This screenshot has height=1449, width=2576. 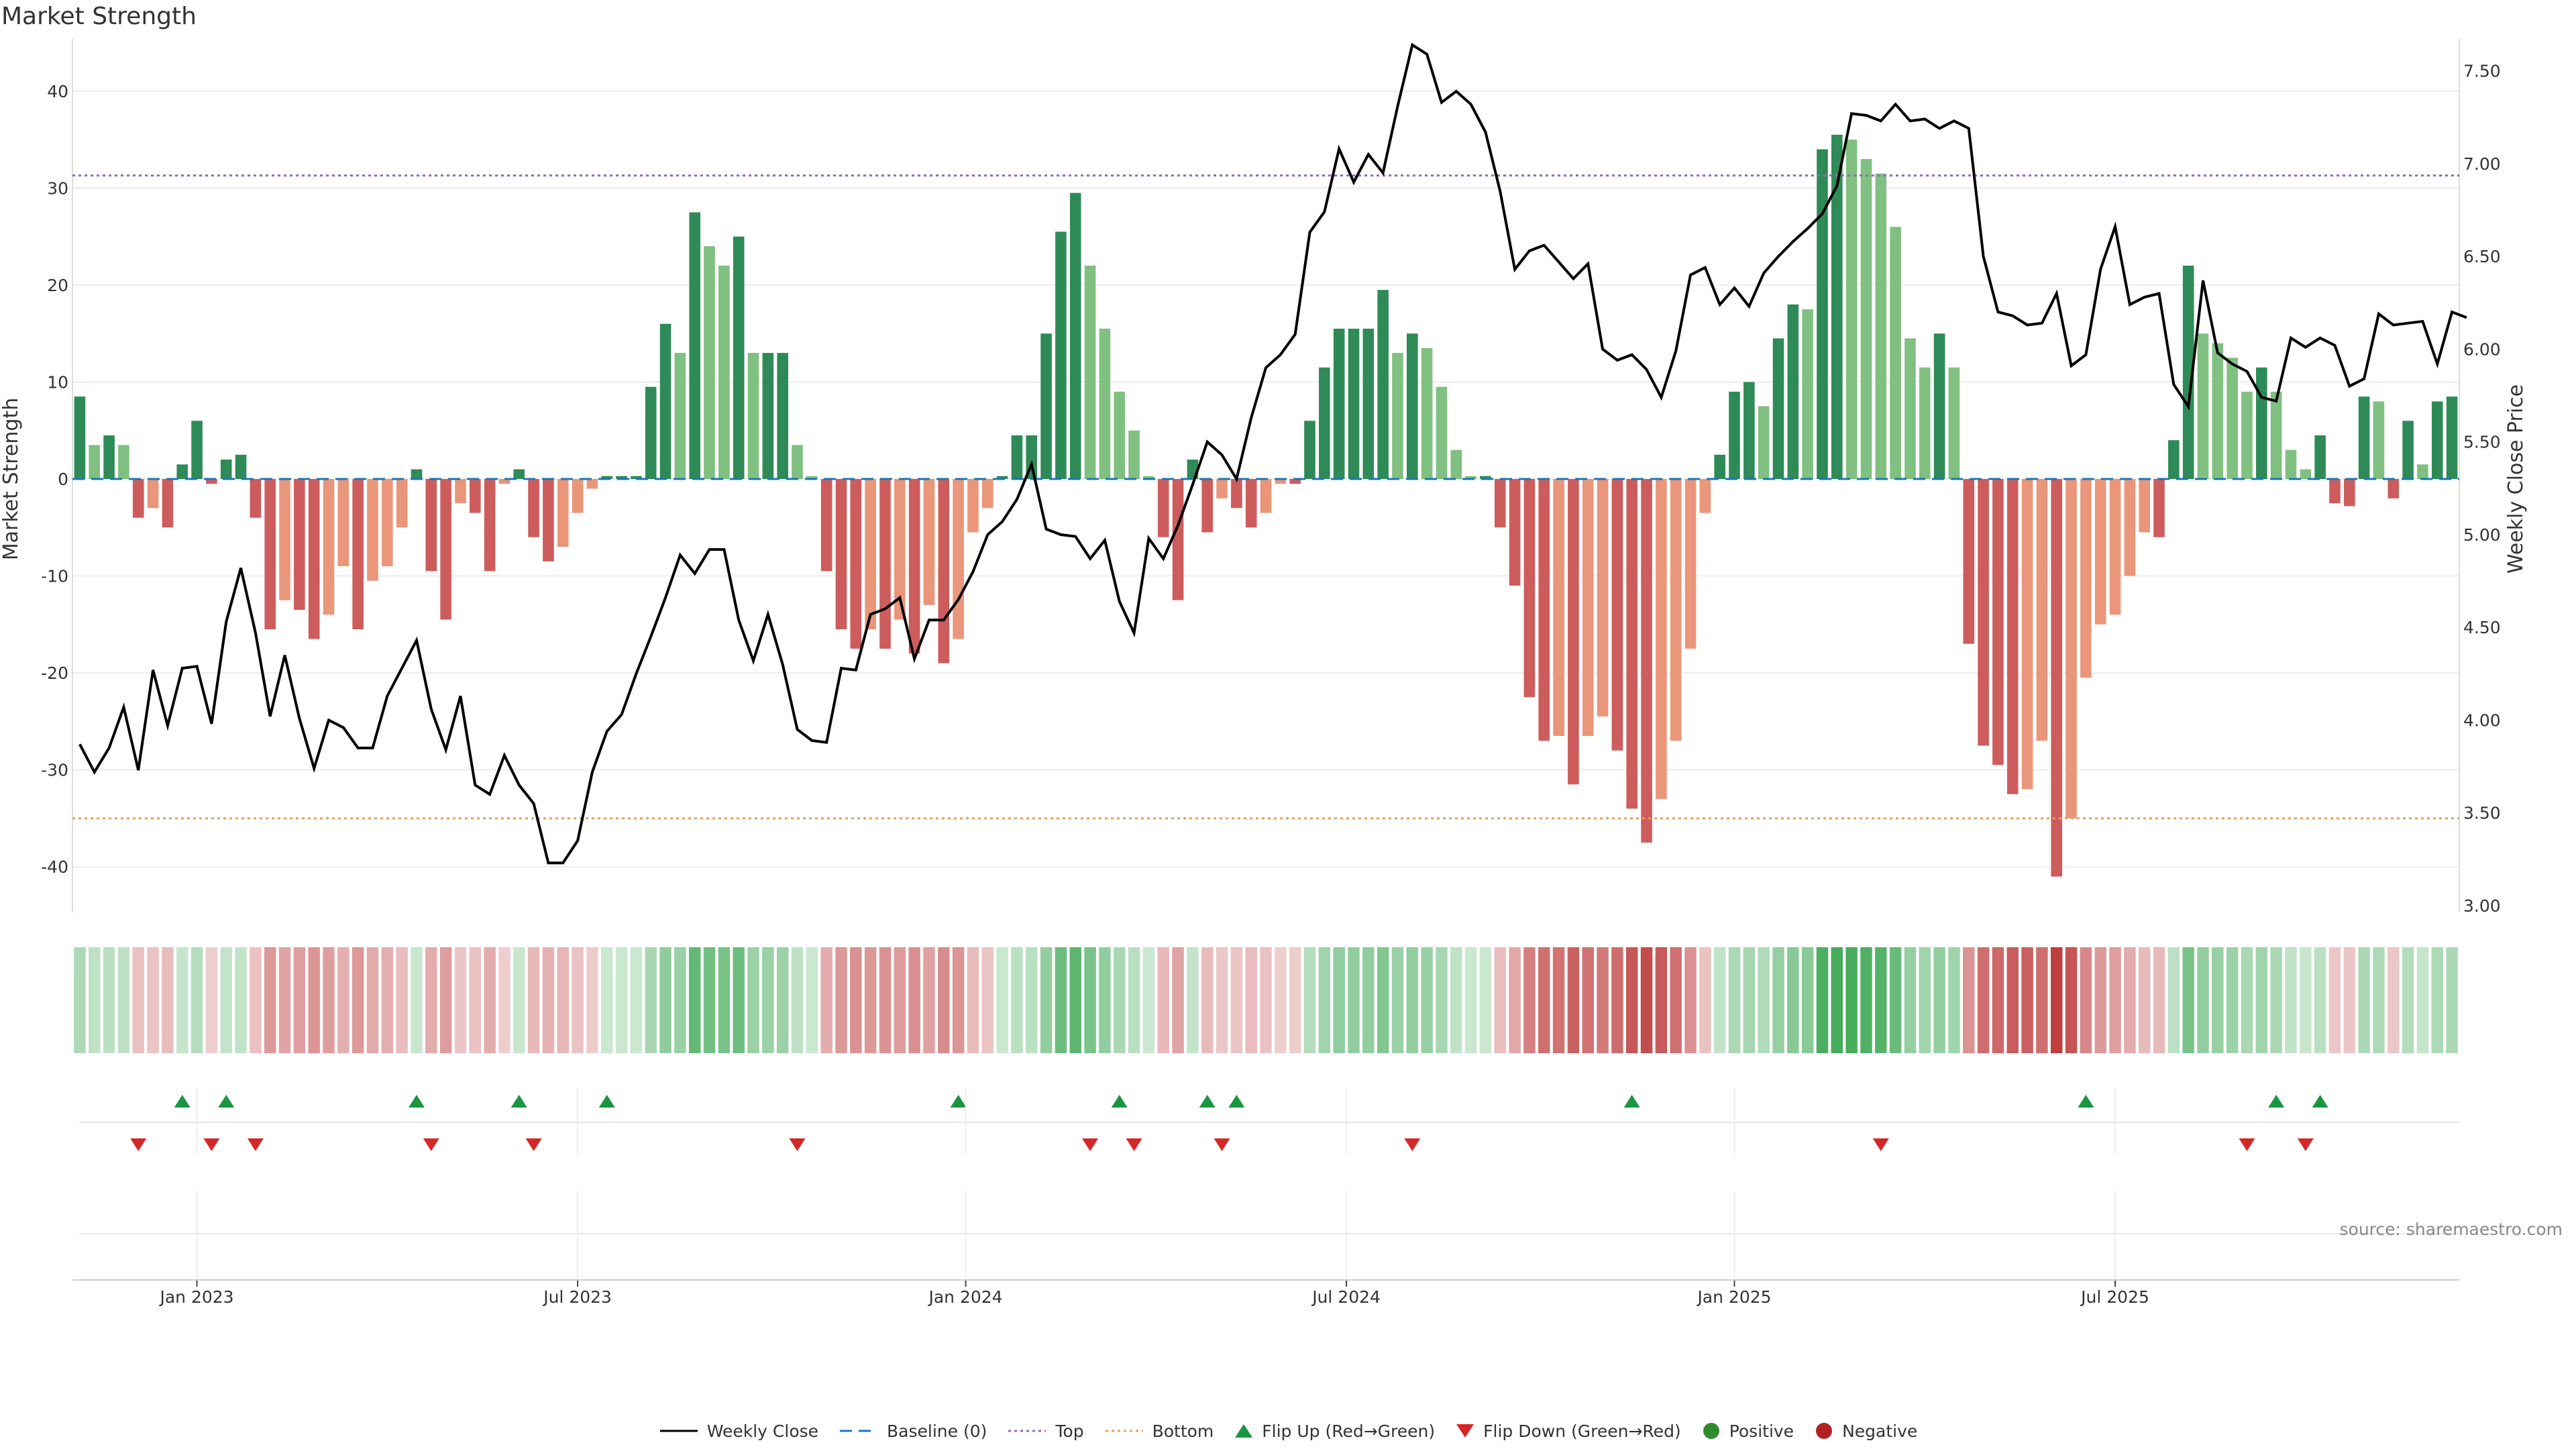 What do you see at coordinates (1334, 1431) in the screenshot?
I see `legend-flip-up: Flip Up (Red→Green)` at bounding box center [1334, 1431].